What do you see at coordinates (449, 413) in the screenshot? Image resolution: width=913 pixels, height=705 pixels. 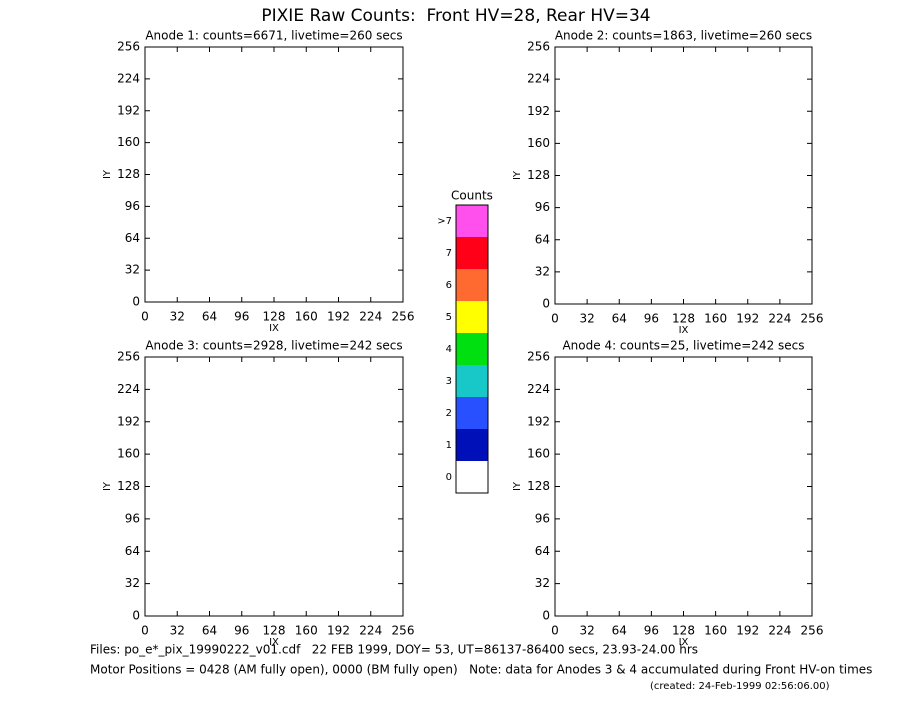 I see `colorbar-label: 2` at bounding box center [449, 413].